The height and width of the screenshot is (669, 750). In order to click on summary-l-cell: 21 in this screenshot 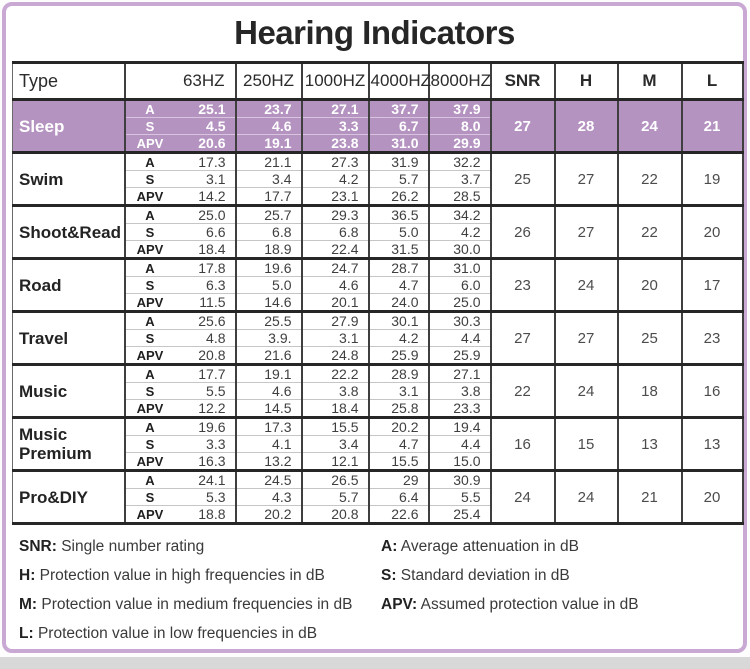, I will do `click(712, 126)`.